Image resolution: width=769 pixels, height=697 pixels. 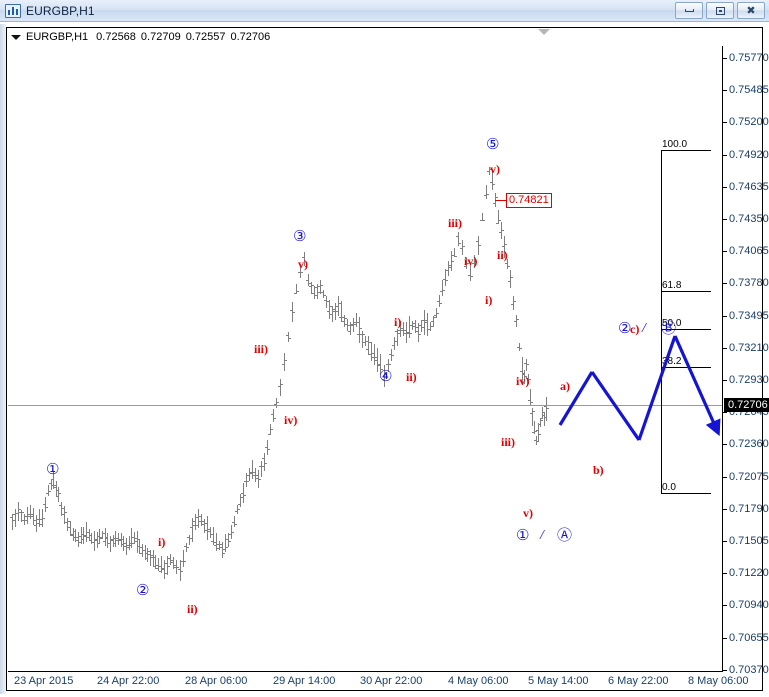 What do you see at coordinates (689, 10) in the screenshot?
I see `minimize-button` at bounding box center [689, 10].